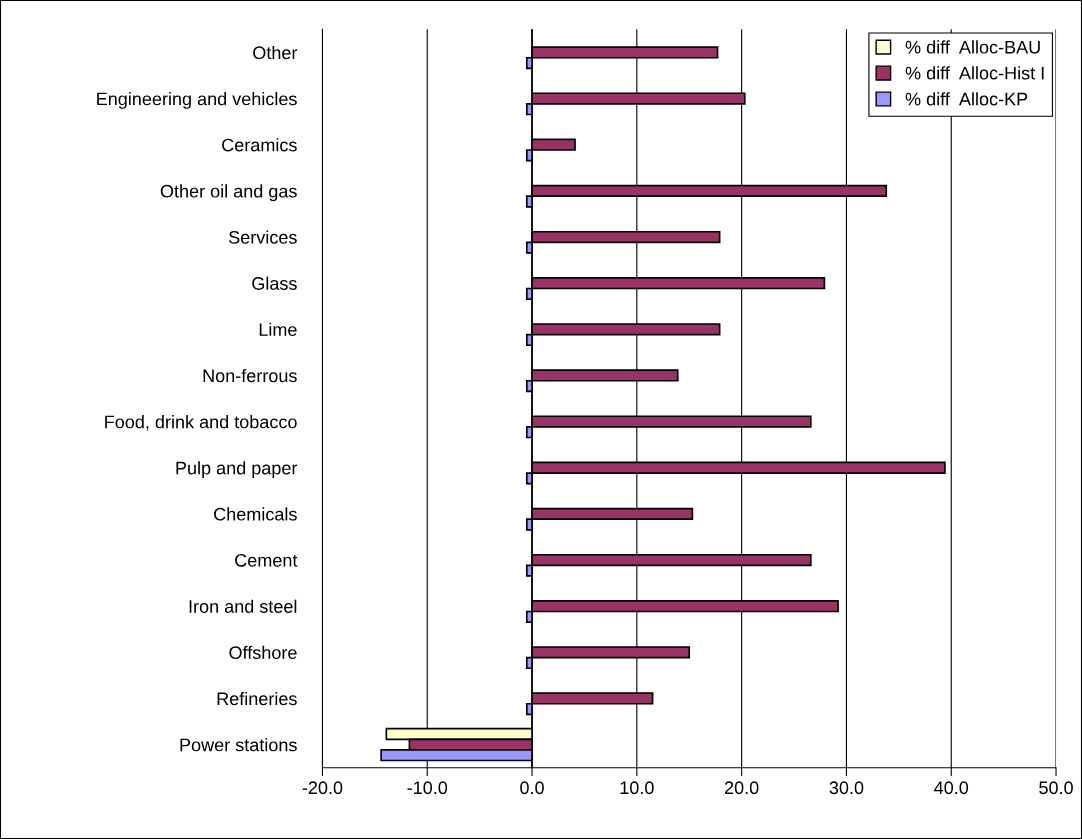  Describe the element at coordinates (255, 514) in the screenshot. I see `y-tick-label: Chemicals` at that location.